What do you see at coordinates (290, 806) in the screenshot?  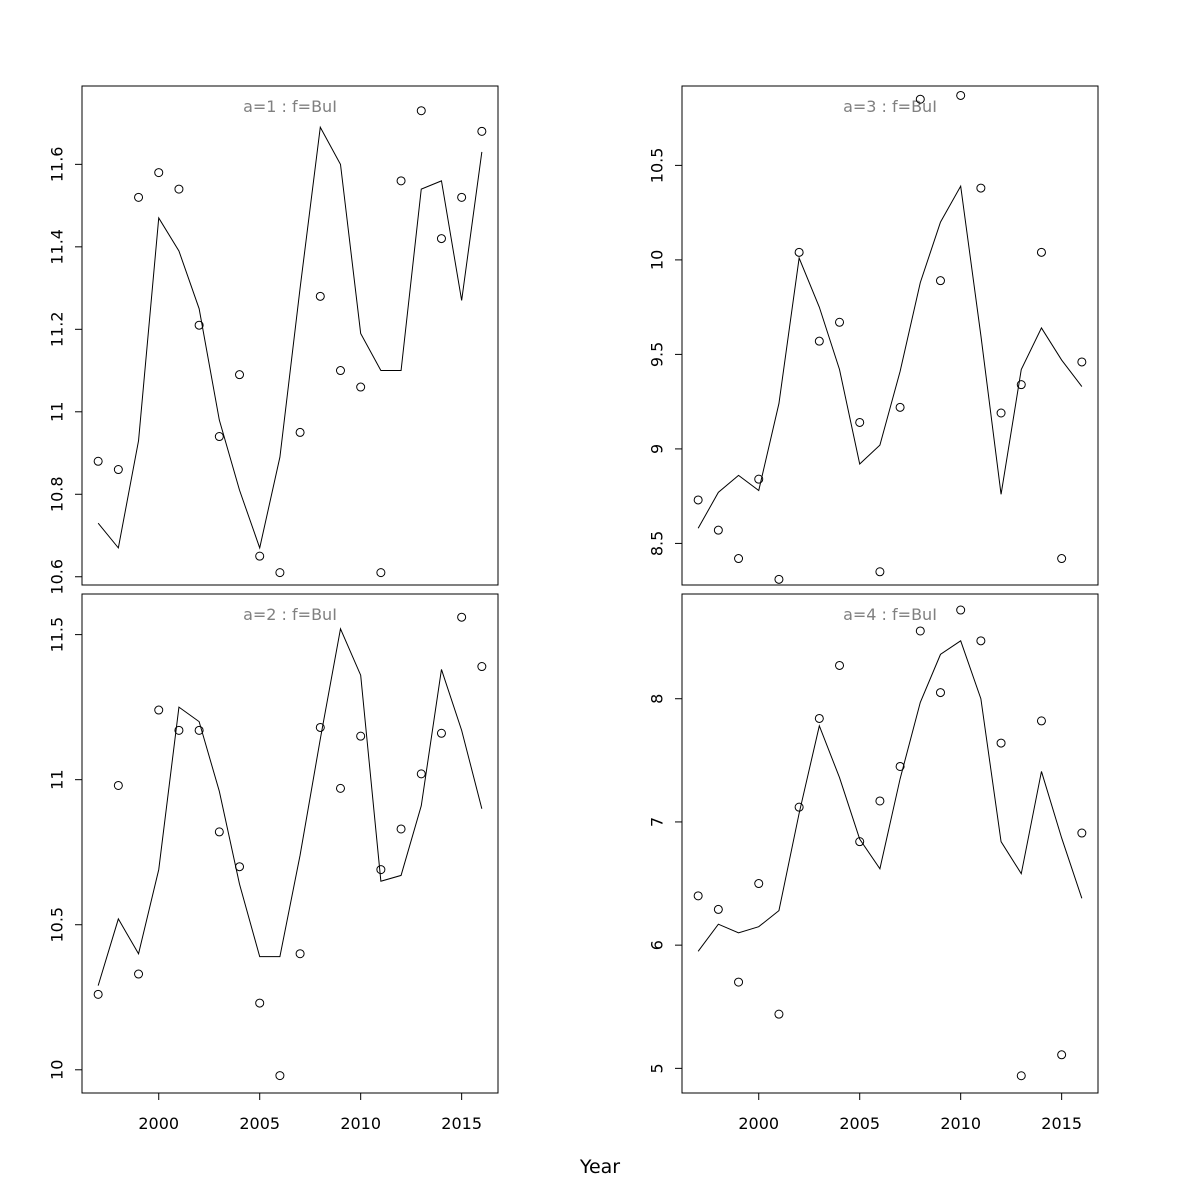 I see `panel-3-fitted-line` at bounding box center [290, 806].